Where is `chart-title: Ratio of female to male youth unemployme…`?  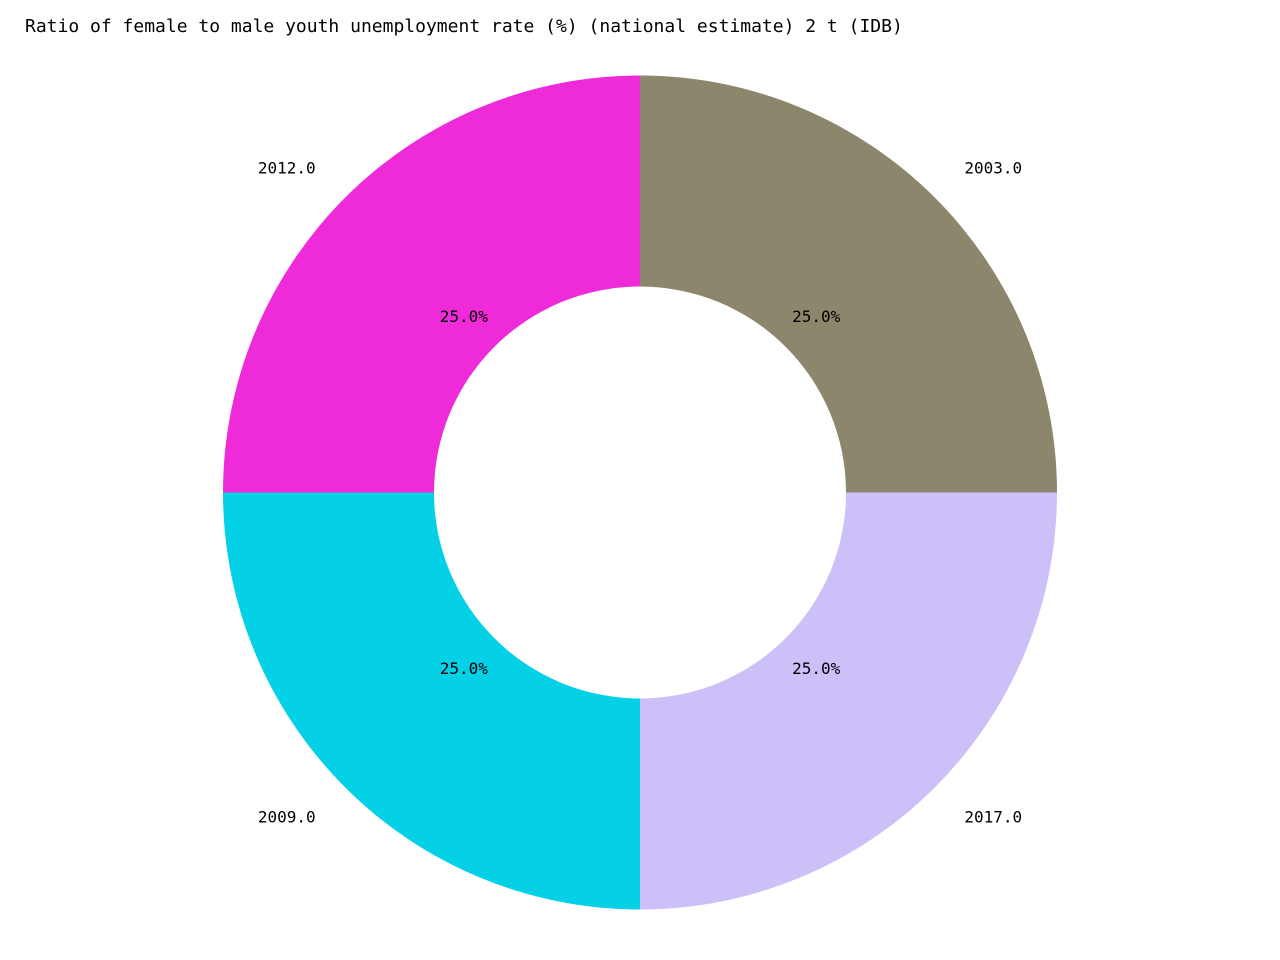 chart-title: Ratio of female to male youth unemployme… is located at coordinates (464, 26).